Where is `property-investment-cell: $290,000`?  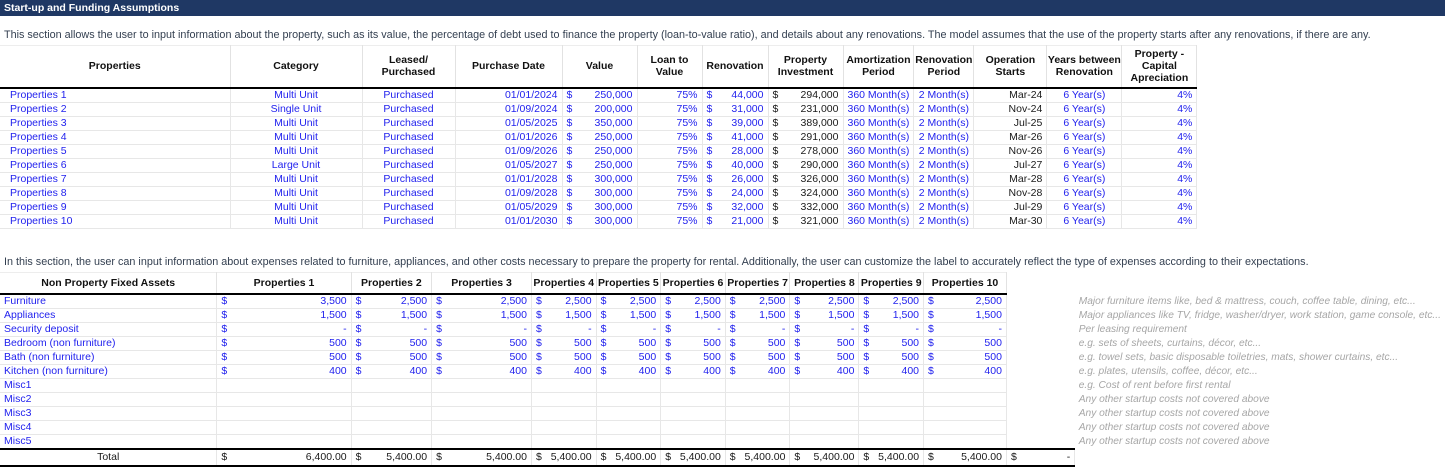
property-investment-cell: $290,000 is located at coordinates (806, 165).